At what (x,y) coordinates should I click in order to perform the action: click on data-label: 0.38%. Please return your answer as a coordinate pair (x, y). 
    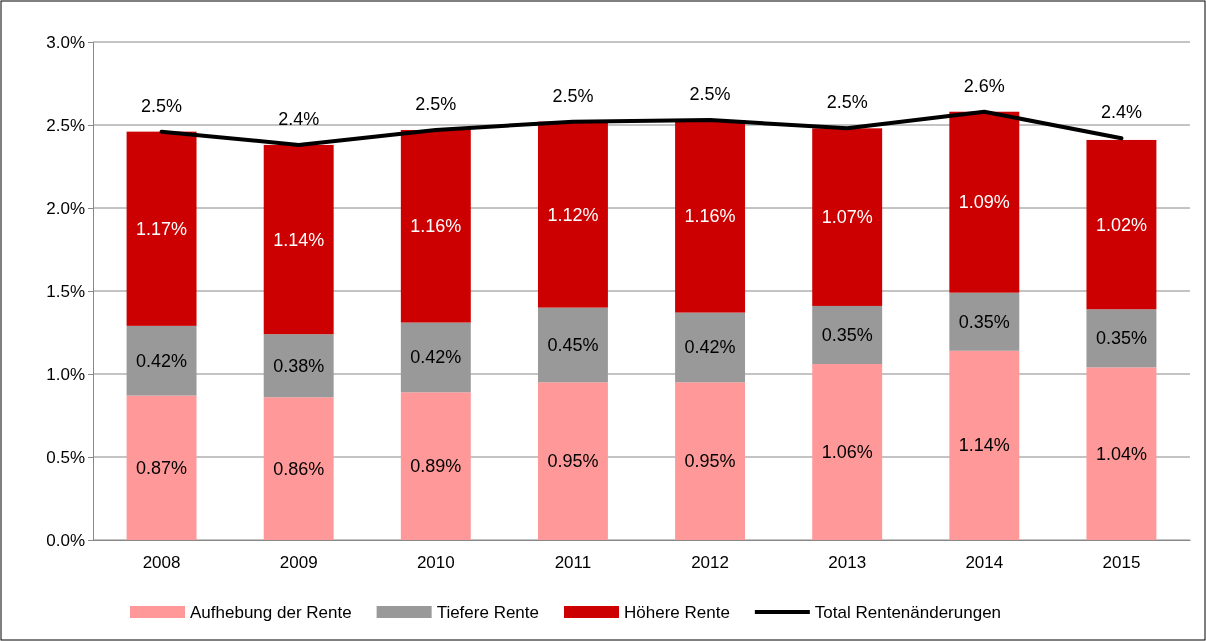
    Looking at the image, I should click on (299, 365).